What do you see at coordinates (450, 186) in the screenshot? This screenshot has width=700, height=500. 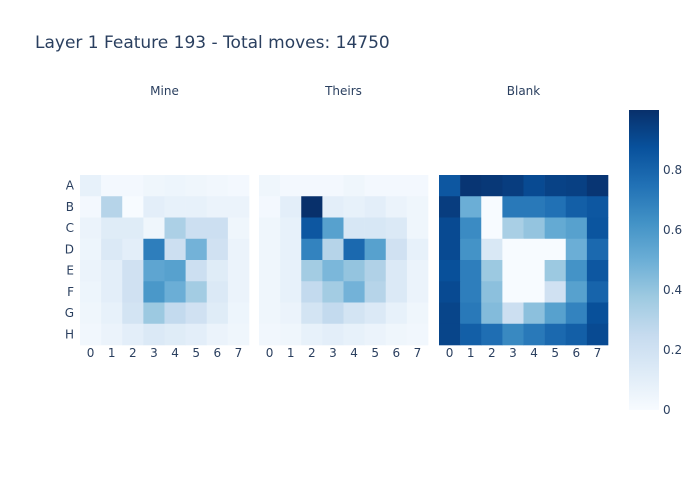 I see `heatmap-cell-blank-A0` at bounding box center [450, 186].